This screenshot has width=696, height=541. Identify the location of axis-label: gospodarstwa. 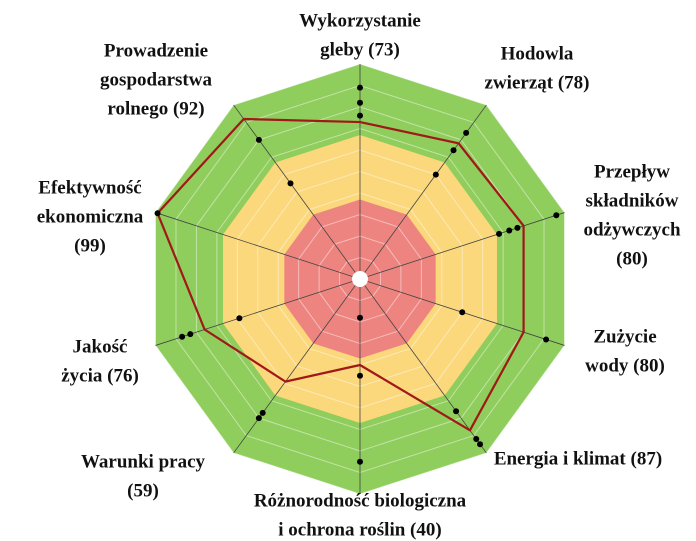
(156, 79).